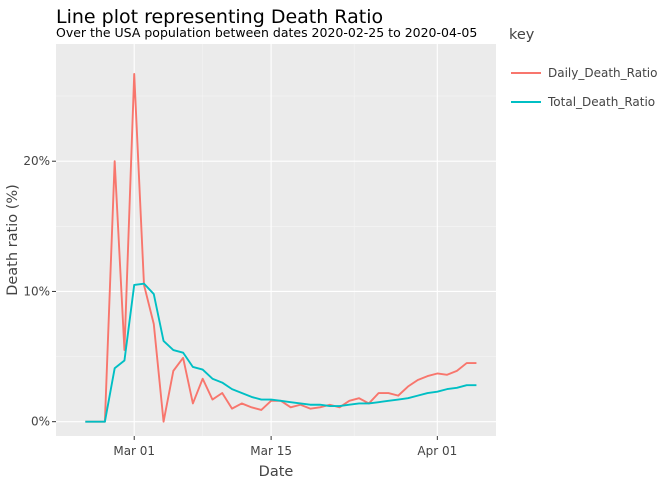 The height and width of the screenshot is (480, 672). What do you see at coordinates (276, 472) in the screenshot?
I see `x-axis-title: Date` at bounding box center [276, 472].